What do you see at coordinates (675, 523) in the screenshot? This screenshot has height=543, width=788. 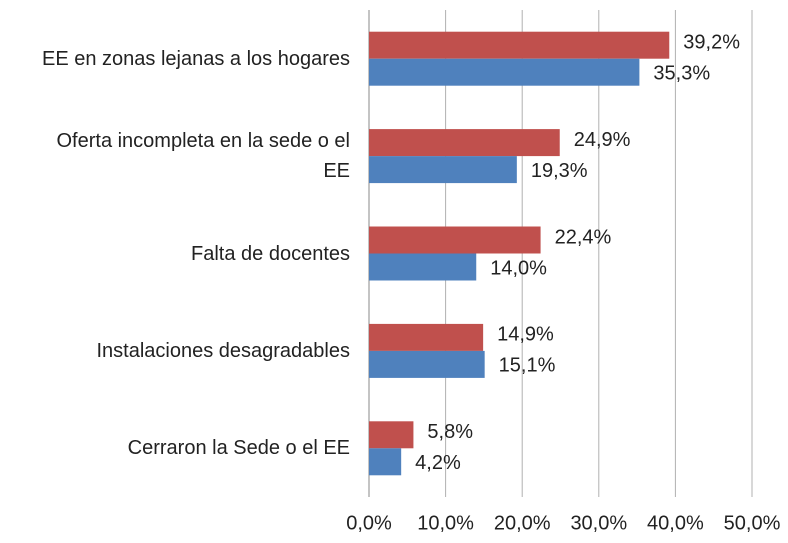 I see `x-tick-label: 40,0%` at bounding box center [675, 523].